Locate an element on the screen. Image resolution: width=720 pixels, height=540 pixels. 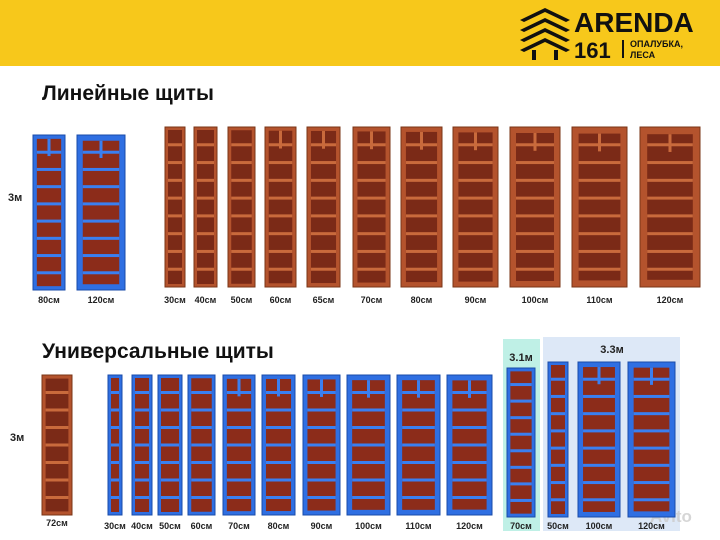
panel-label: 72см is located at coordinates (57, 523).